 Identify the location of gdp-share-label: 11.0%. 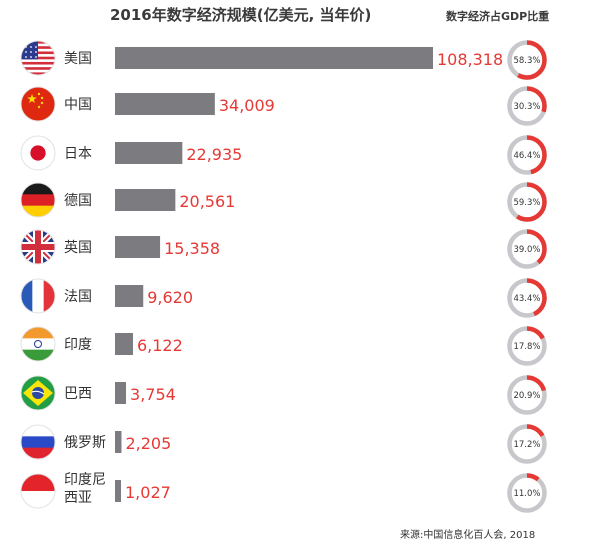
(526, 494).